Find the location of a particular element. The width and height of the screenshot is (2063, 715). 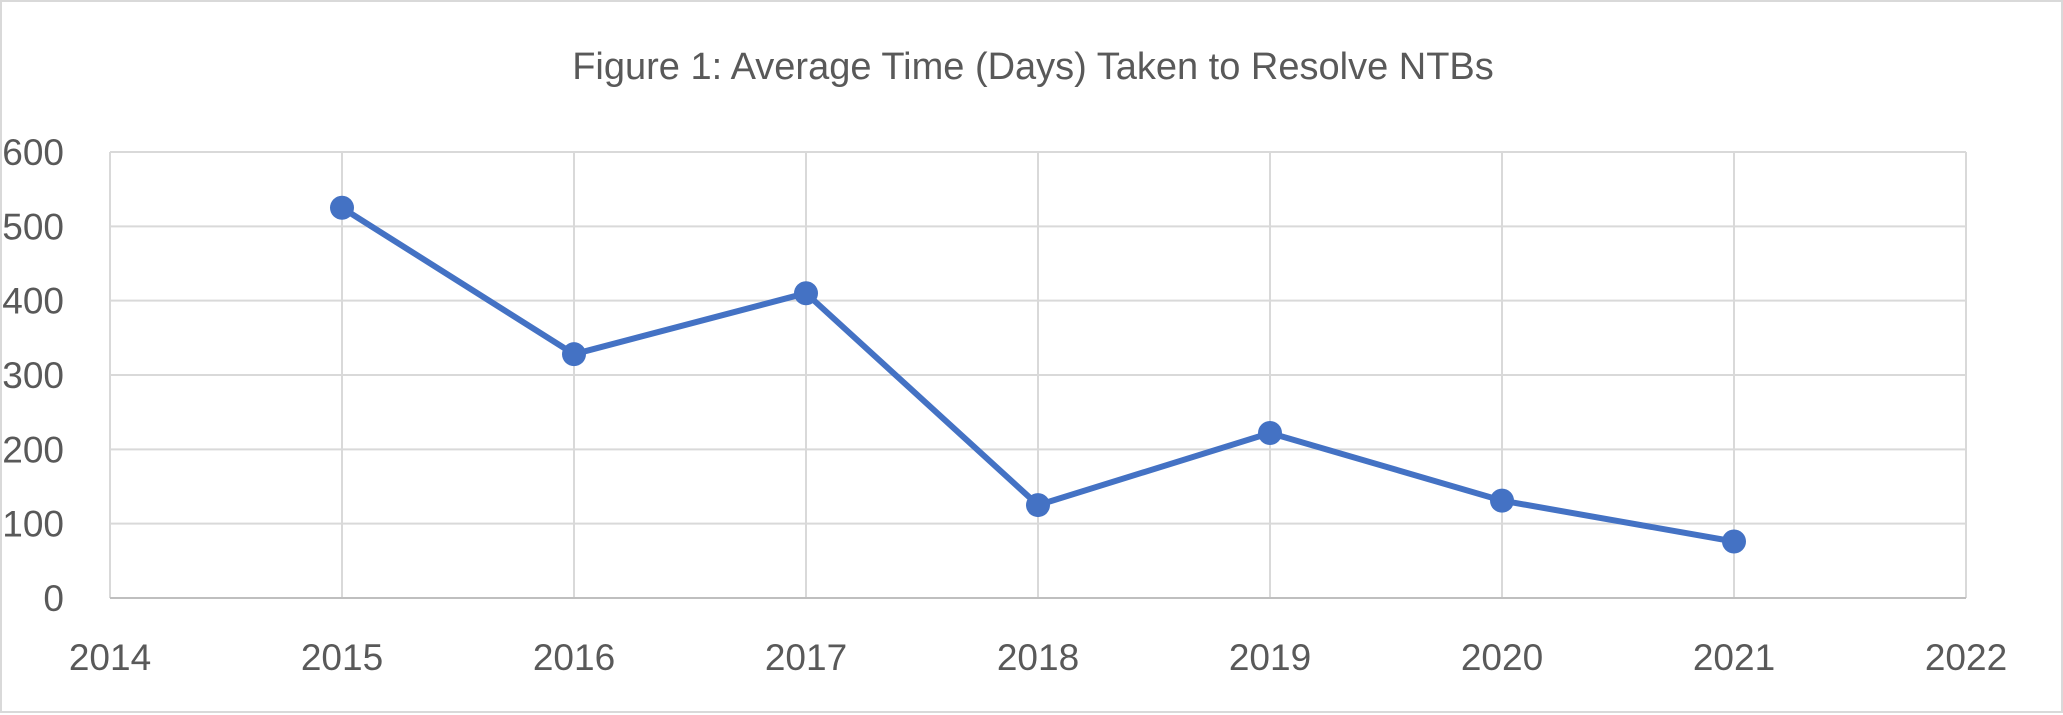

x-tick-label: 2014 is located at coordinates (110, 657).